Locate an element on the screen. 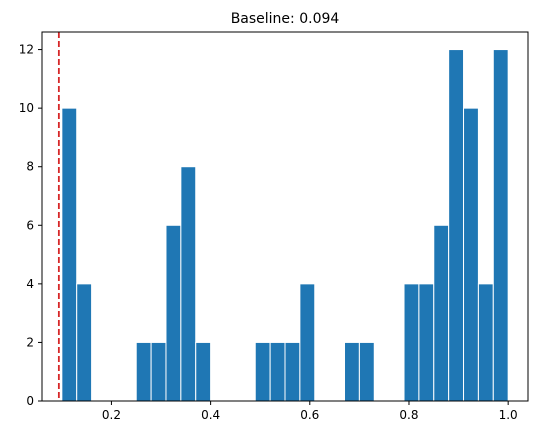  x-tick-label: 0.2 is located at coordinates (111, 415).